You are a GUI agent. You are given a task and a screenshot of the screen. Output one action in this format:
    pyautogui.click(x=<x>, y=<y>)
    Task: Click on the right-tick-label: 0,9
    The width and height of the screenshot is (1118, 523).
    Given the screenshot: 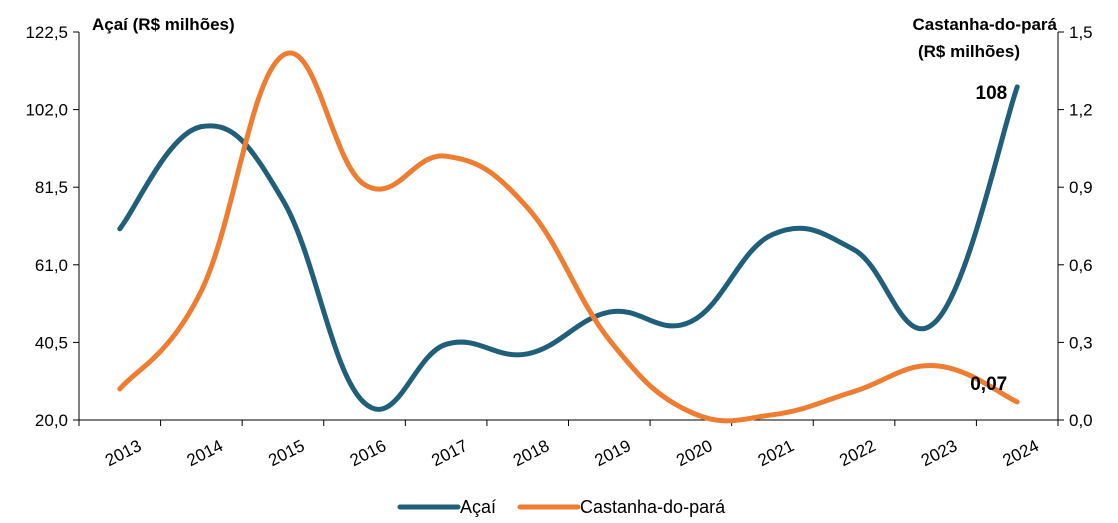 What is the action you would take?
    pyautogui.click(x=1081, y=187)
    